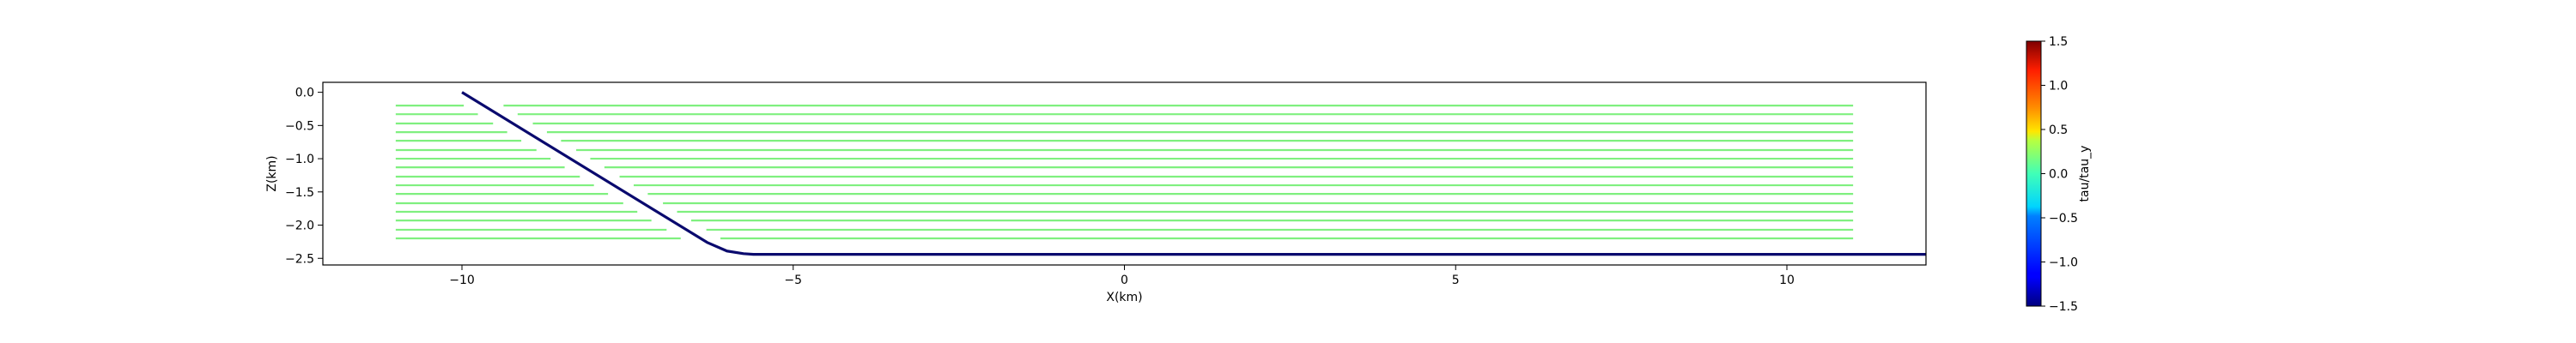 The height and width of the screenshot is (343, 2576). Describe the element at coordinates (2085, 174) in the screenshot. I see `colorbar-label: tau/tau_y` at that location.